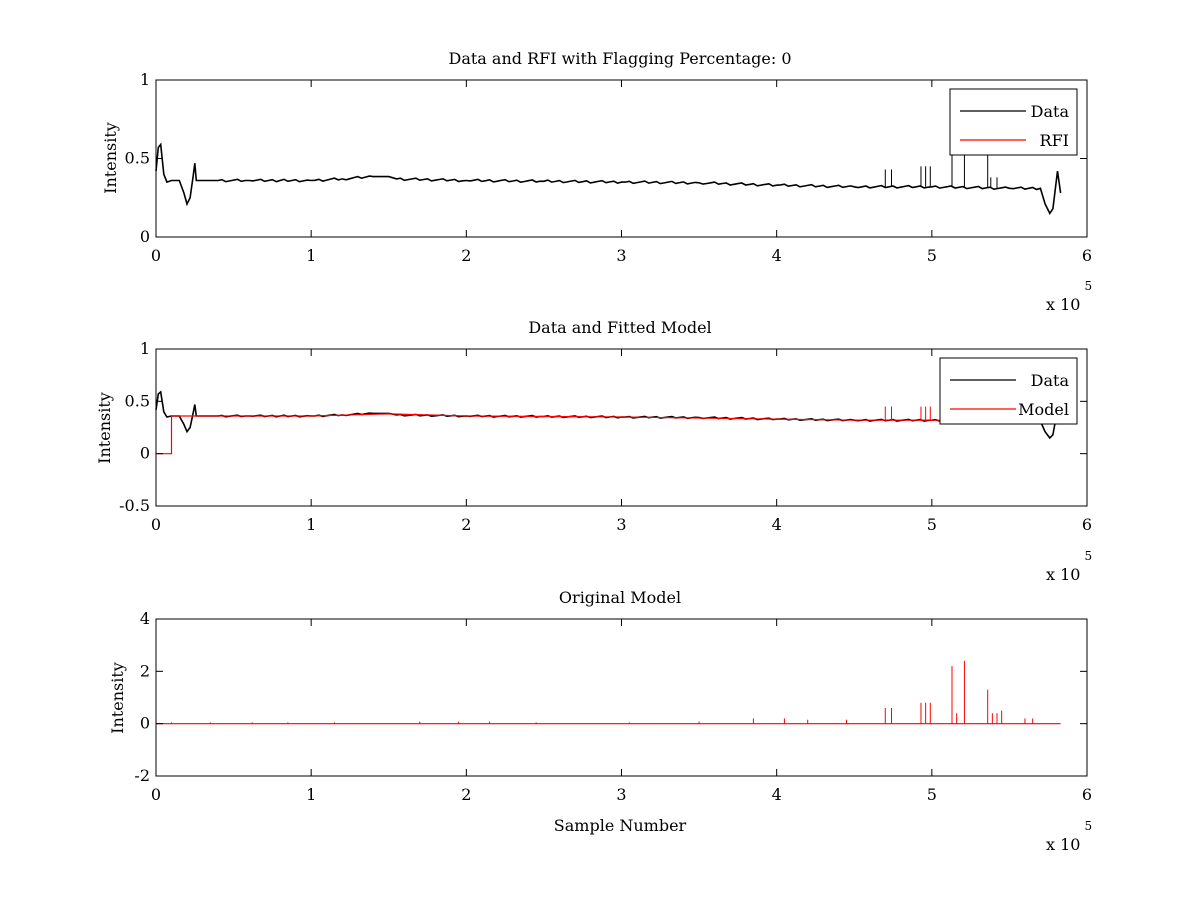  I want to click on legend: Data RFI, so click(1013, 122).